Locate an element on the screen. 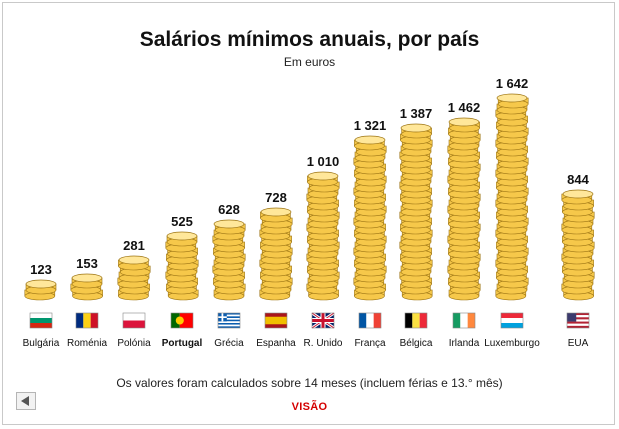  flag-ireland-icon is located at coordinates (464, 320).